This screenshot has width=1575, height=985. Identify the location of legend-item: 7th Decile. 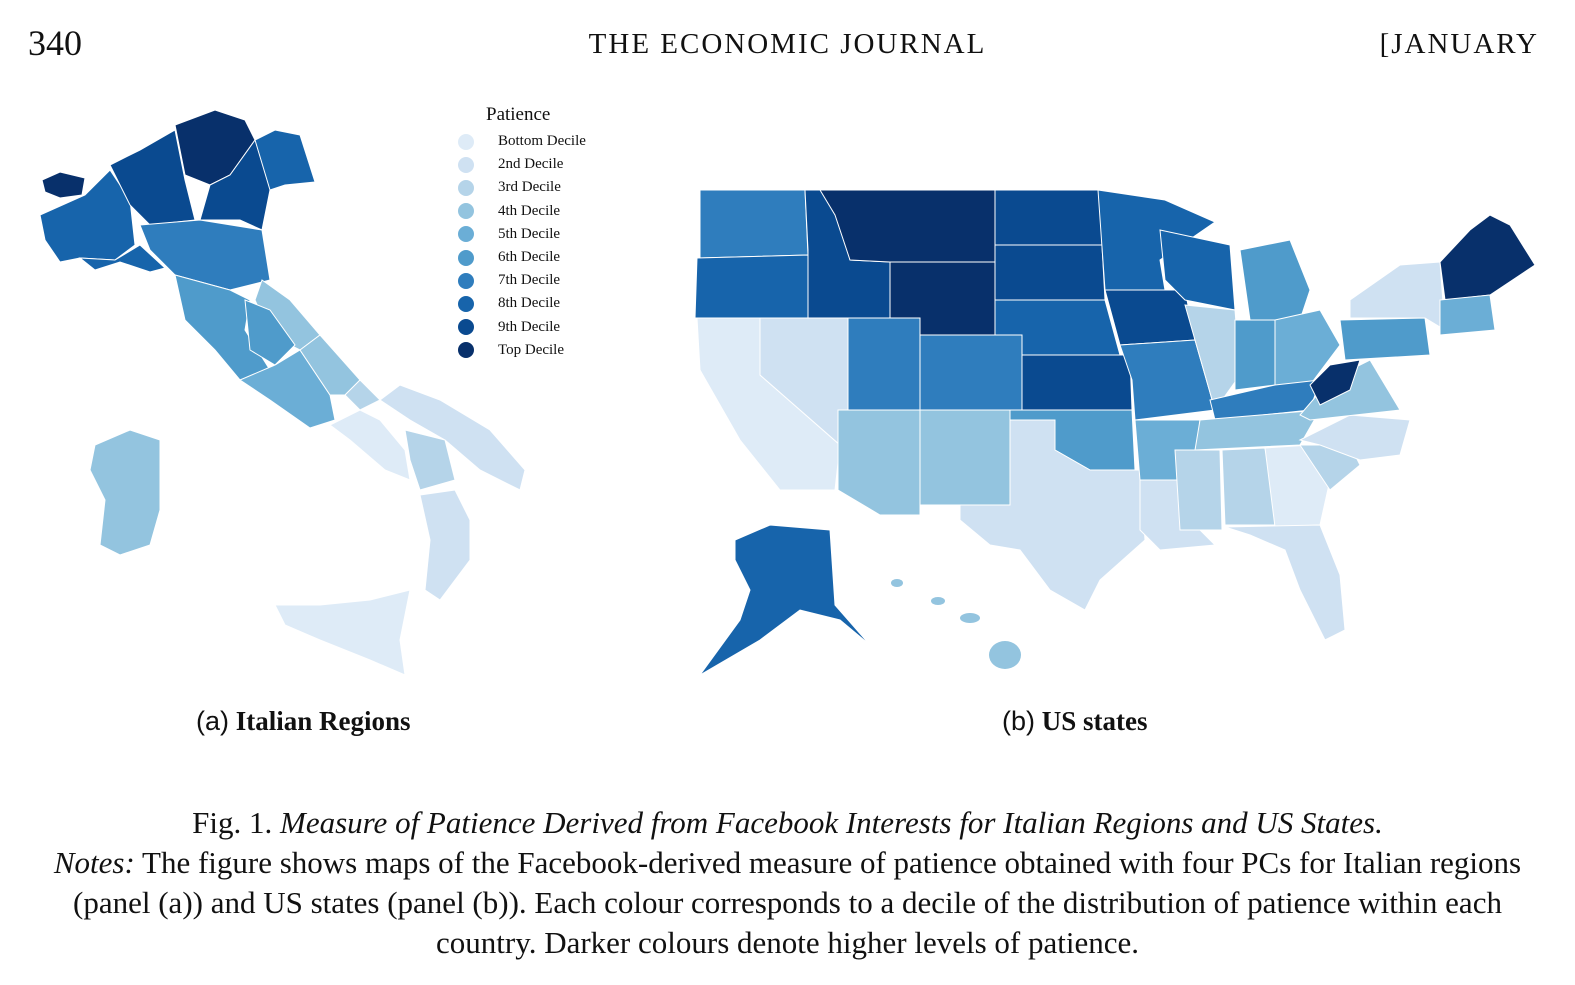
(522, 280).